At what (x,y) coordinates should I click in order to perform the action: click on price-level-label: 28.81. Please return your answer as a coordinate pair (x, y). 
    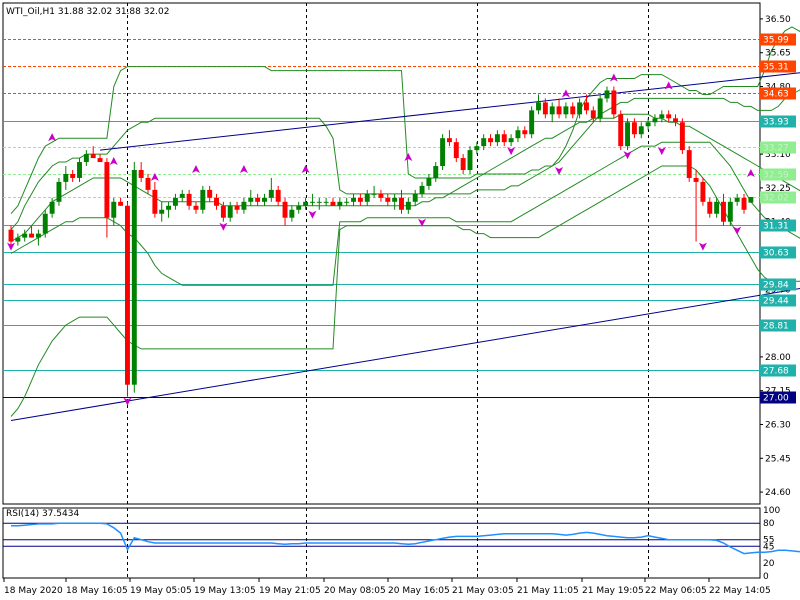
    Looking at the image, I should click on (776, 327).